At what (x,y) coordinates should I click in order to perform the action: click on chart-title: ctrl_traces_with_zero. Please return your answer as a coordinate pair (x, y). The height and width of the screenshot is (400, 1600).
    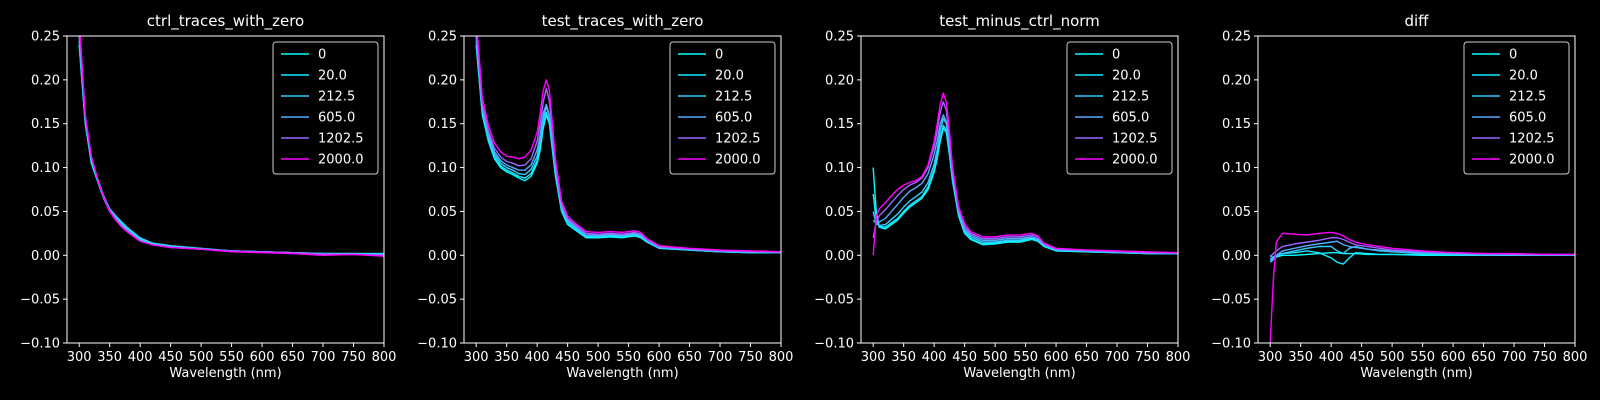
    Looking at the image, I should click on (225, 21).